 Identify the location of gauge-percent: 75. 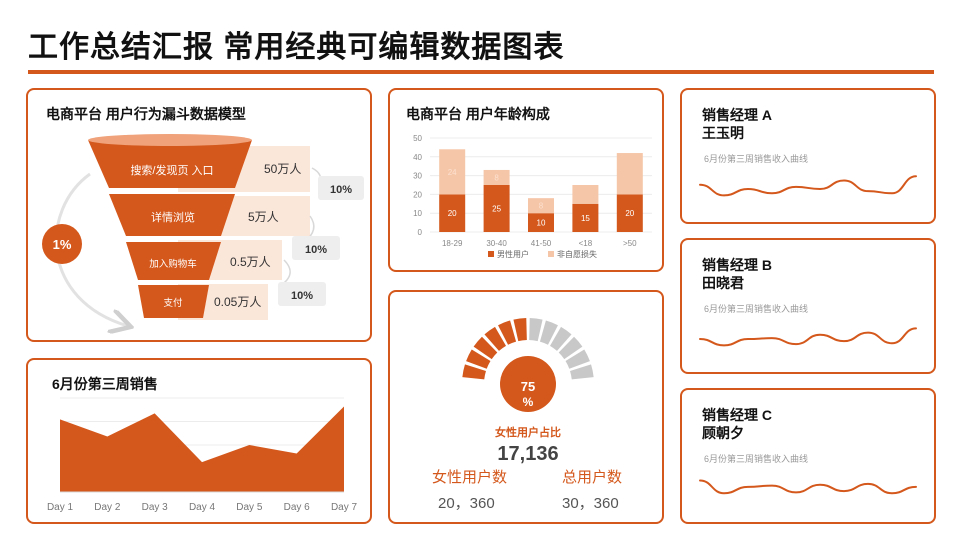
(528, 386).